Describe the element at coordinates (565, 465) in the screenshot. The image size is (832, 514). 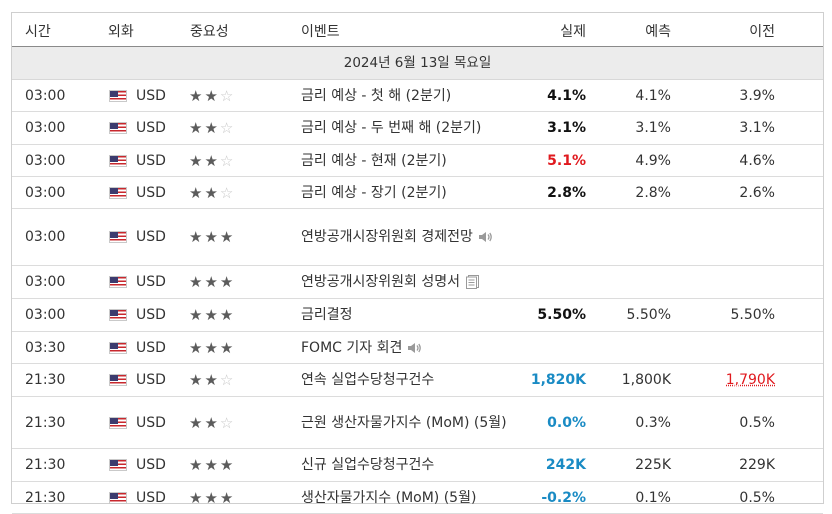
I see `actual-value: 242K` at that location.